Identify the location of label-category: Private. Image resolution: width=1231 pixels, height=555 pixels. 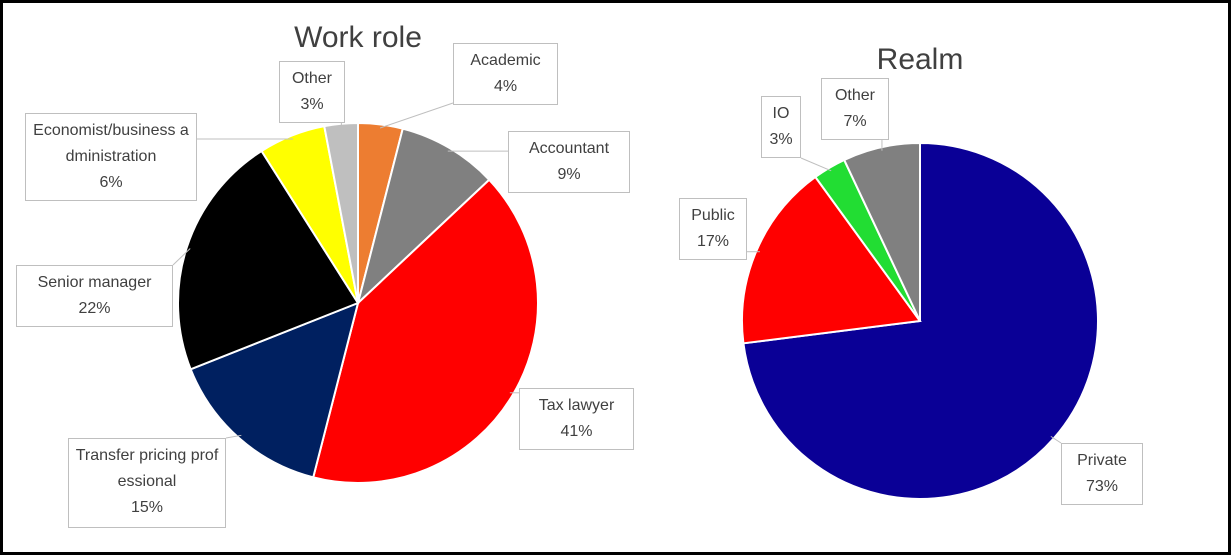
(1102, 460).